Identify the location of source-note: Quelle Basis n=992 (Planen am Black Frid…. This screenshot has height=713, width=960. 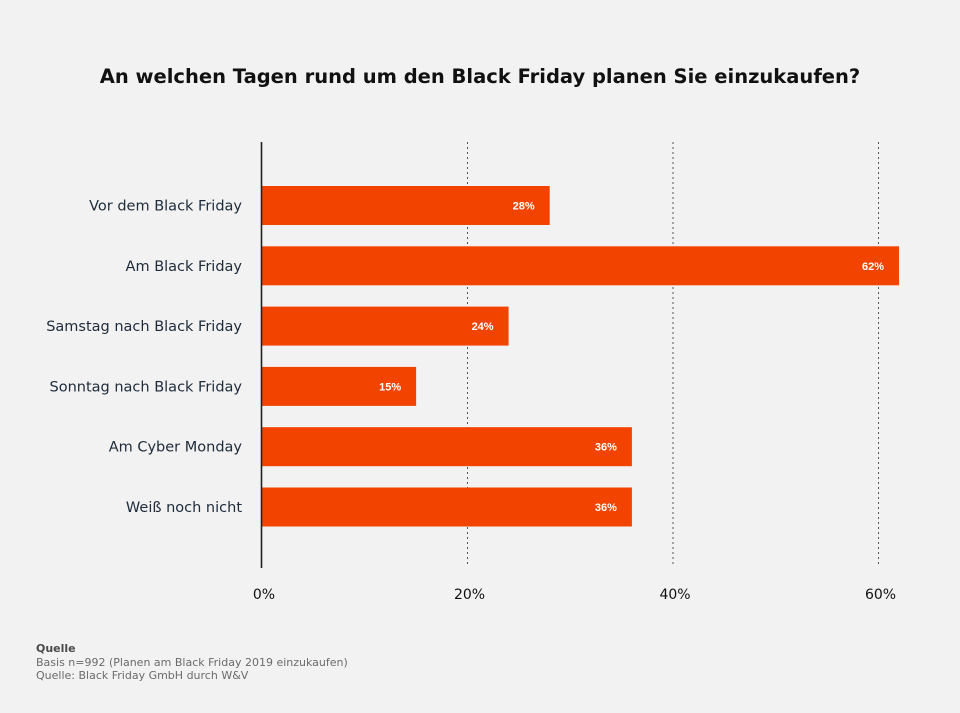
(192, 662).